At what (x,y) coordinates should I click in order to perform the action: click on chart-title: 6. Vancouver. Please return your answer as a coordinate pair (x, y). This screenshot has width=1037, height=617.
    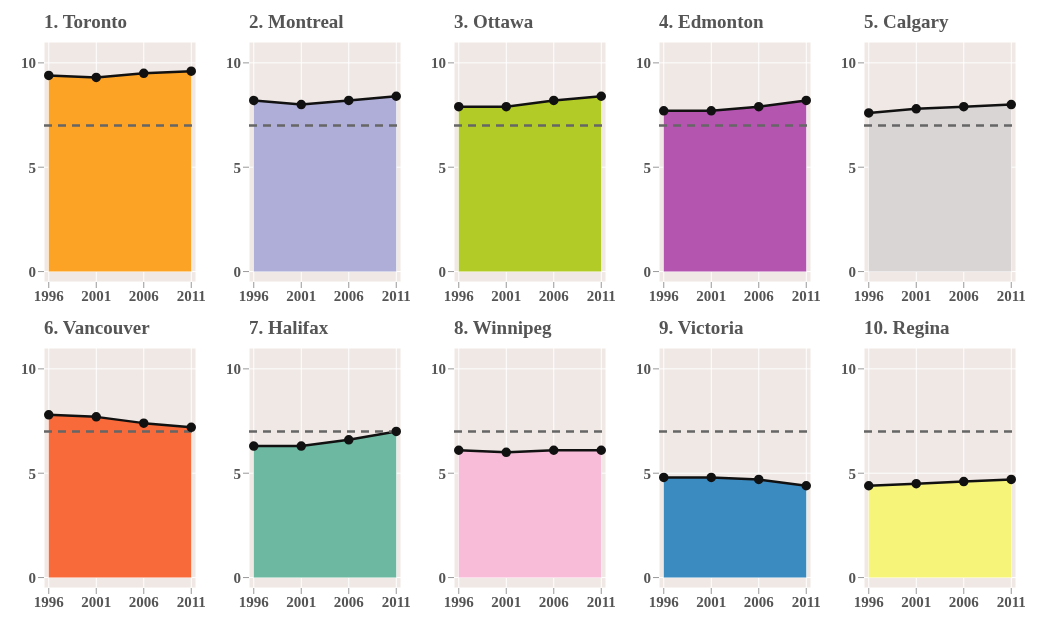
    Looking at the image, I should click on (97, 328).